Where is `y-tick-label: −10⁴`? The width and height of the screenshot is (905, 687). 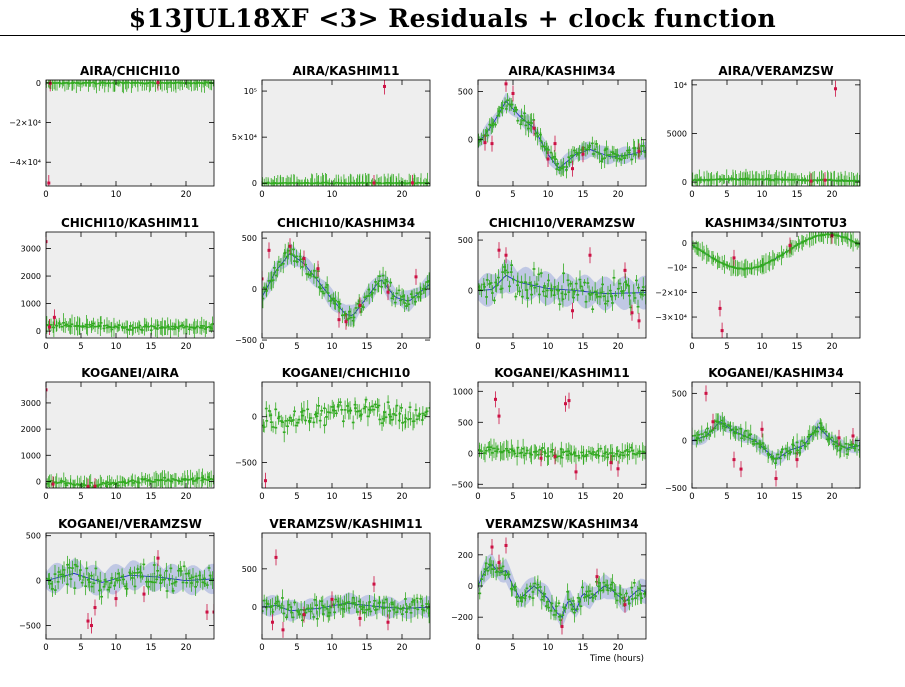 y-tick-label: −10⁴ is located at coordinates (677, 268).